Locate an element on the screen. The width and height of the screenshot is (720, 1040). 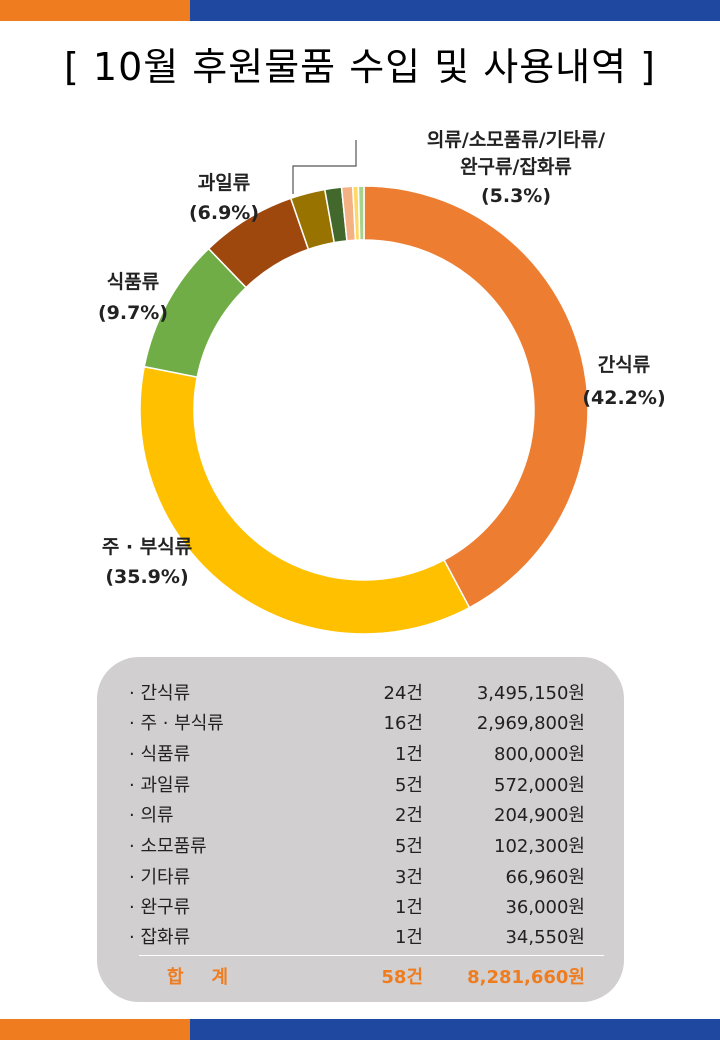
row-category: · 과일류 is located at coordinates (160, 785).